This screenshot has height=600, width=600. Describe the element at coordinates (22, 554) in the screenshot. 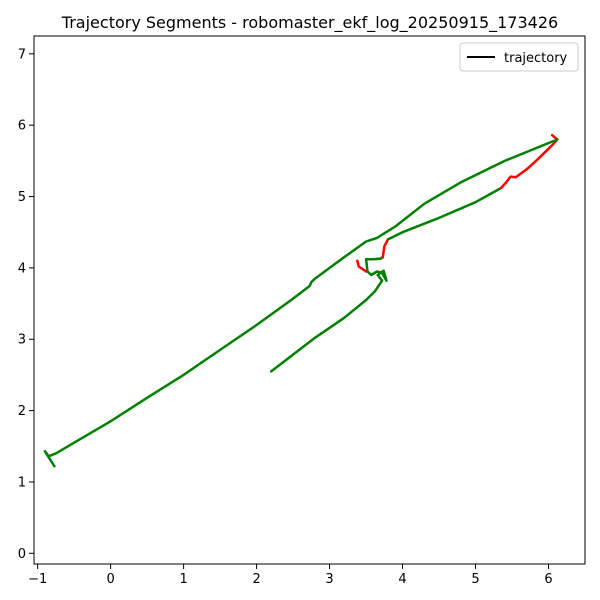

I see `y-tick-label: 0` at that location.